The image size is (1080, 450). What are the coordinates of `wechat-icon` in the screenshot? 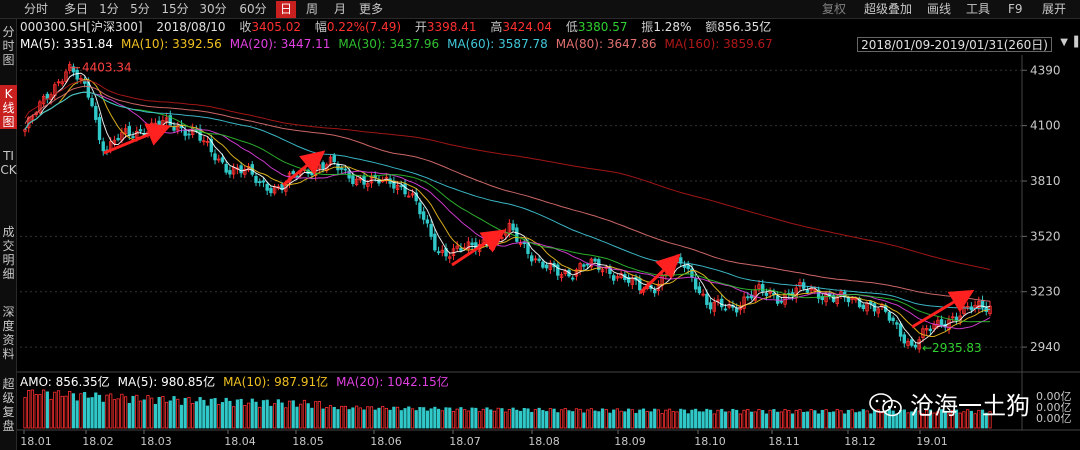 It's located at (885, 405).